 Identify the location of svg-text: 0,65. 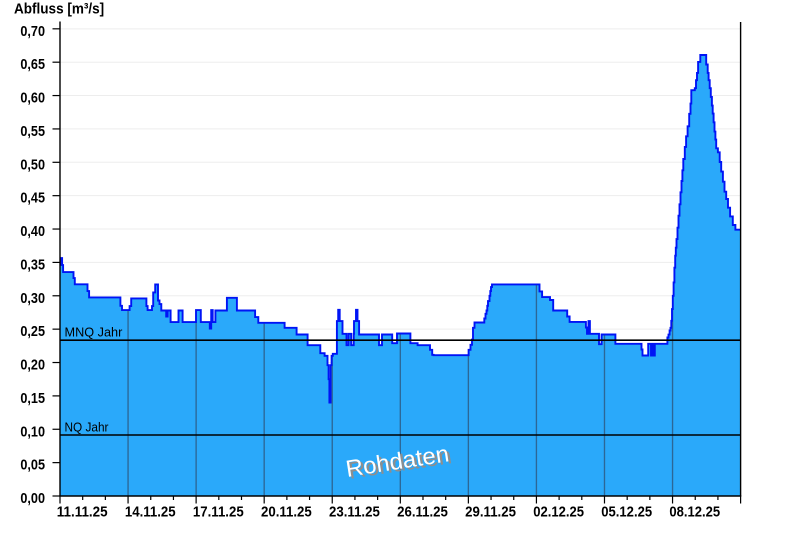
(32, 65).